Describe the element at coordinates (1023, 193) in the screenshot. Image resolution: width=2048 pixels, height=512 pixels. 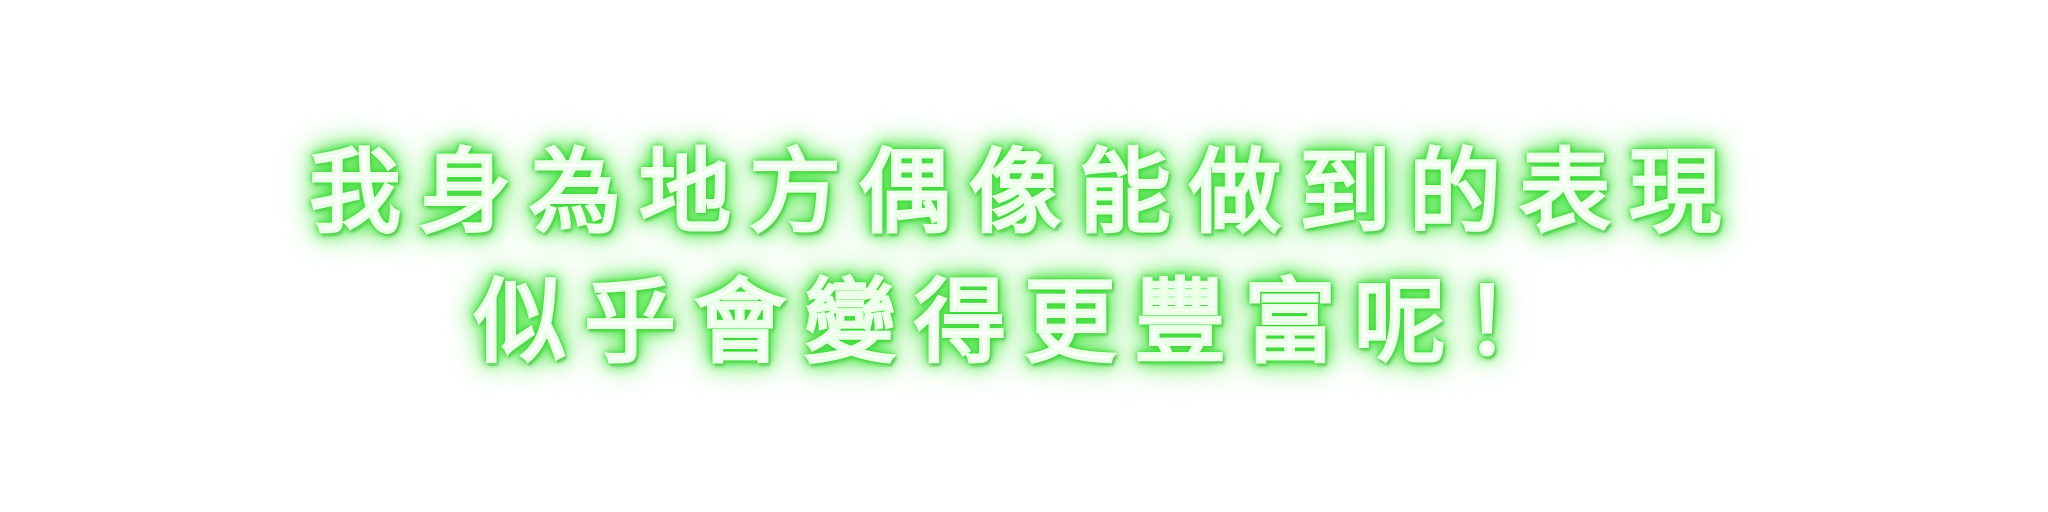
I see `caption-line-1: 我身為地方偶像能做到的表現` at that location.